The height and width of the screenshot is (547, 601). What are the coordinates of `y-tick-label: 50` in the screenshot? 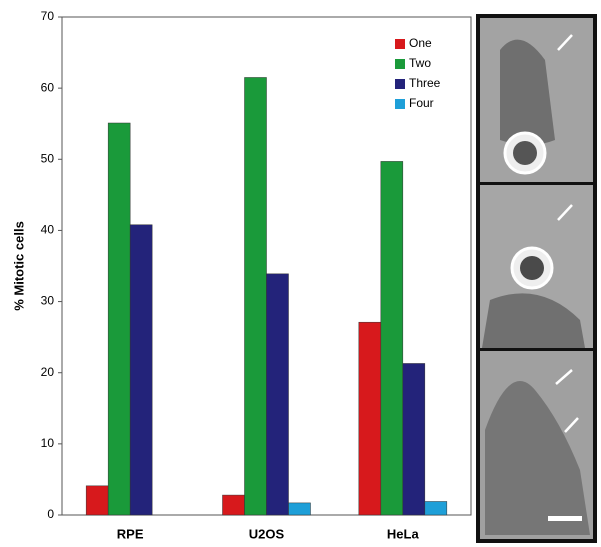 It's located at (48, 158).